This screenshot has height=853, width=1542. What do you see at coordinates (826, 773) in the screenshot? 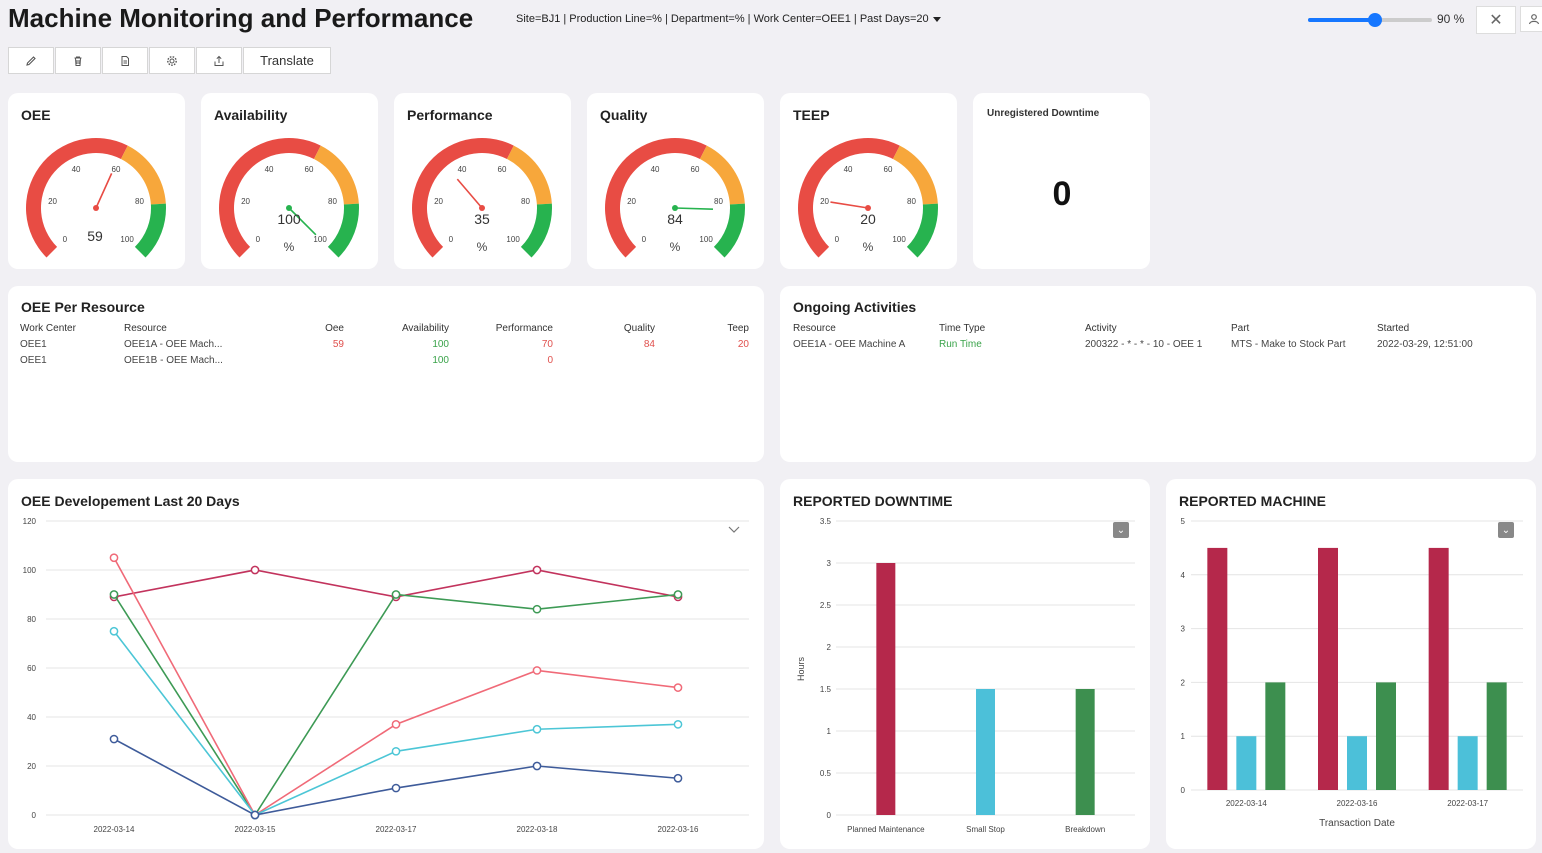
I see `y-tick-label: 0.5` at bounding box center [826, 773].